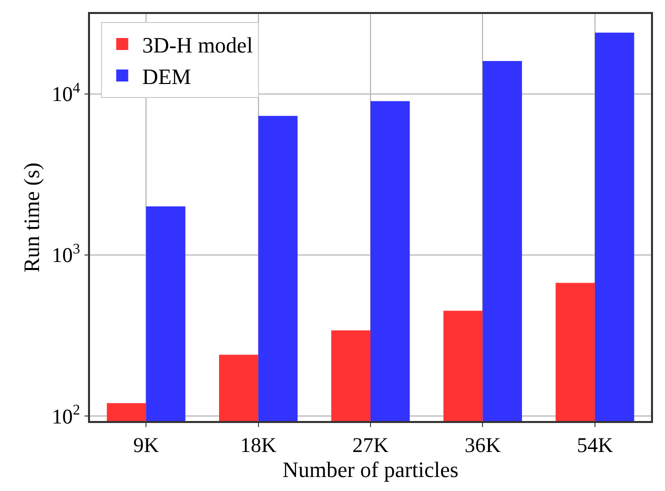  I want to click on x-tick-label: 36K, so click(482, 444).